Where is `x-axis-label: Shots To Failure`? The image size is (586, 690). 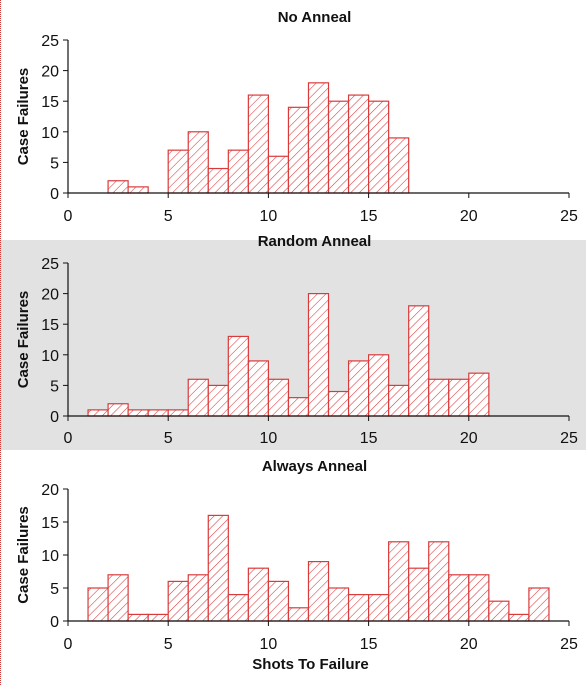 x-axis-label: Shots To Failure is located at coordinates (310, 664).